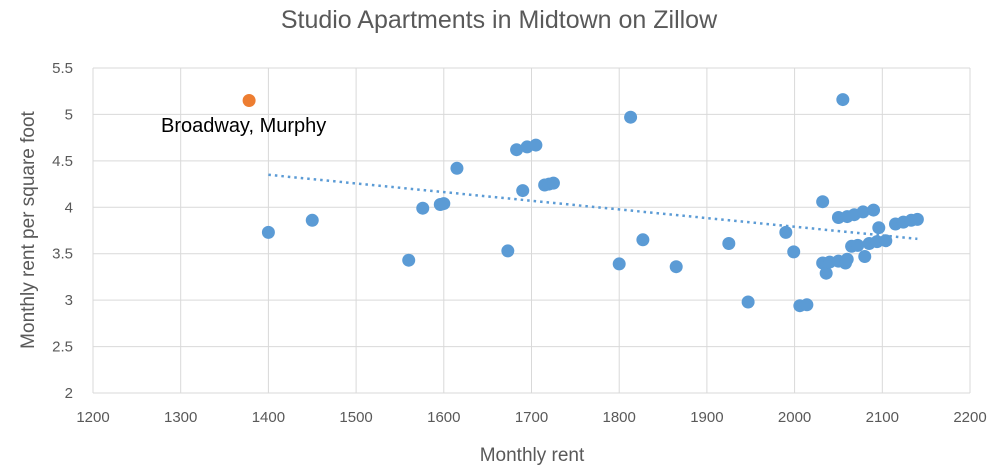 The height and width of the screenshot is (468, 994). What do you see at coordinates (62, 231) in the screenshot?
I see `y-axis-ticks: 2 2.5 3 3.5 4 4.5 5 5.5` at bounding box center [62, 231].